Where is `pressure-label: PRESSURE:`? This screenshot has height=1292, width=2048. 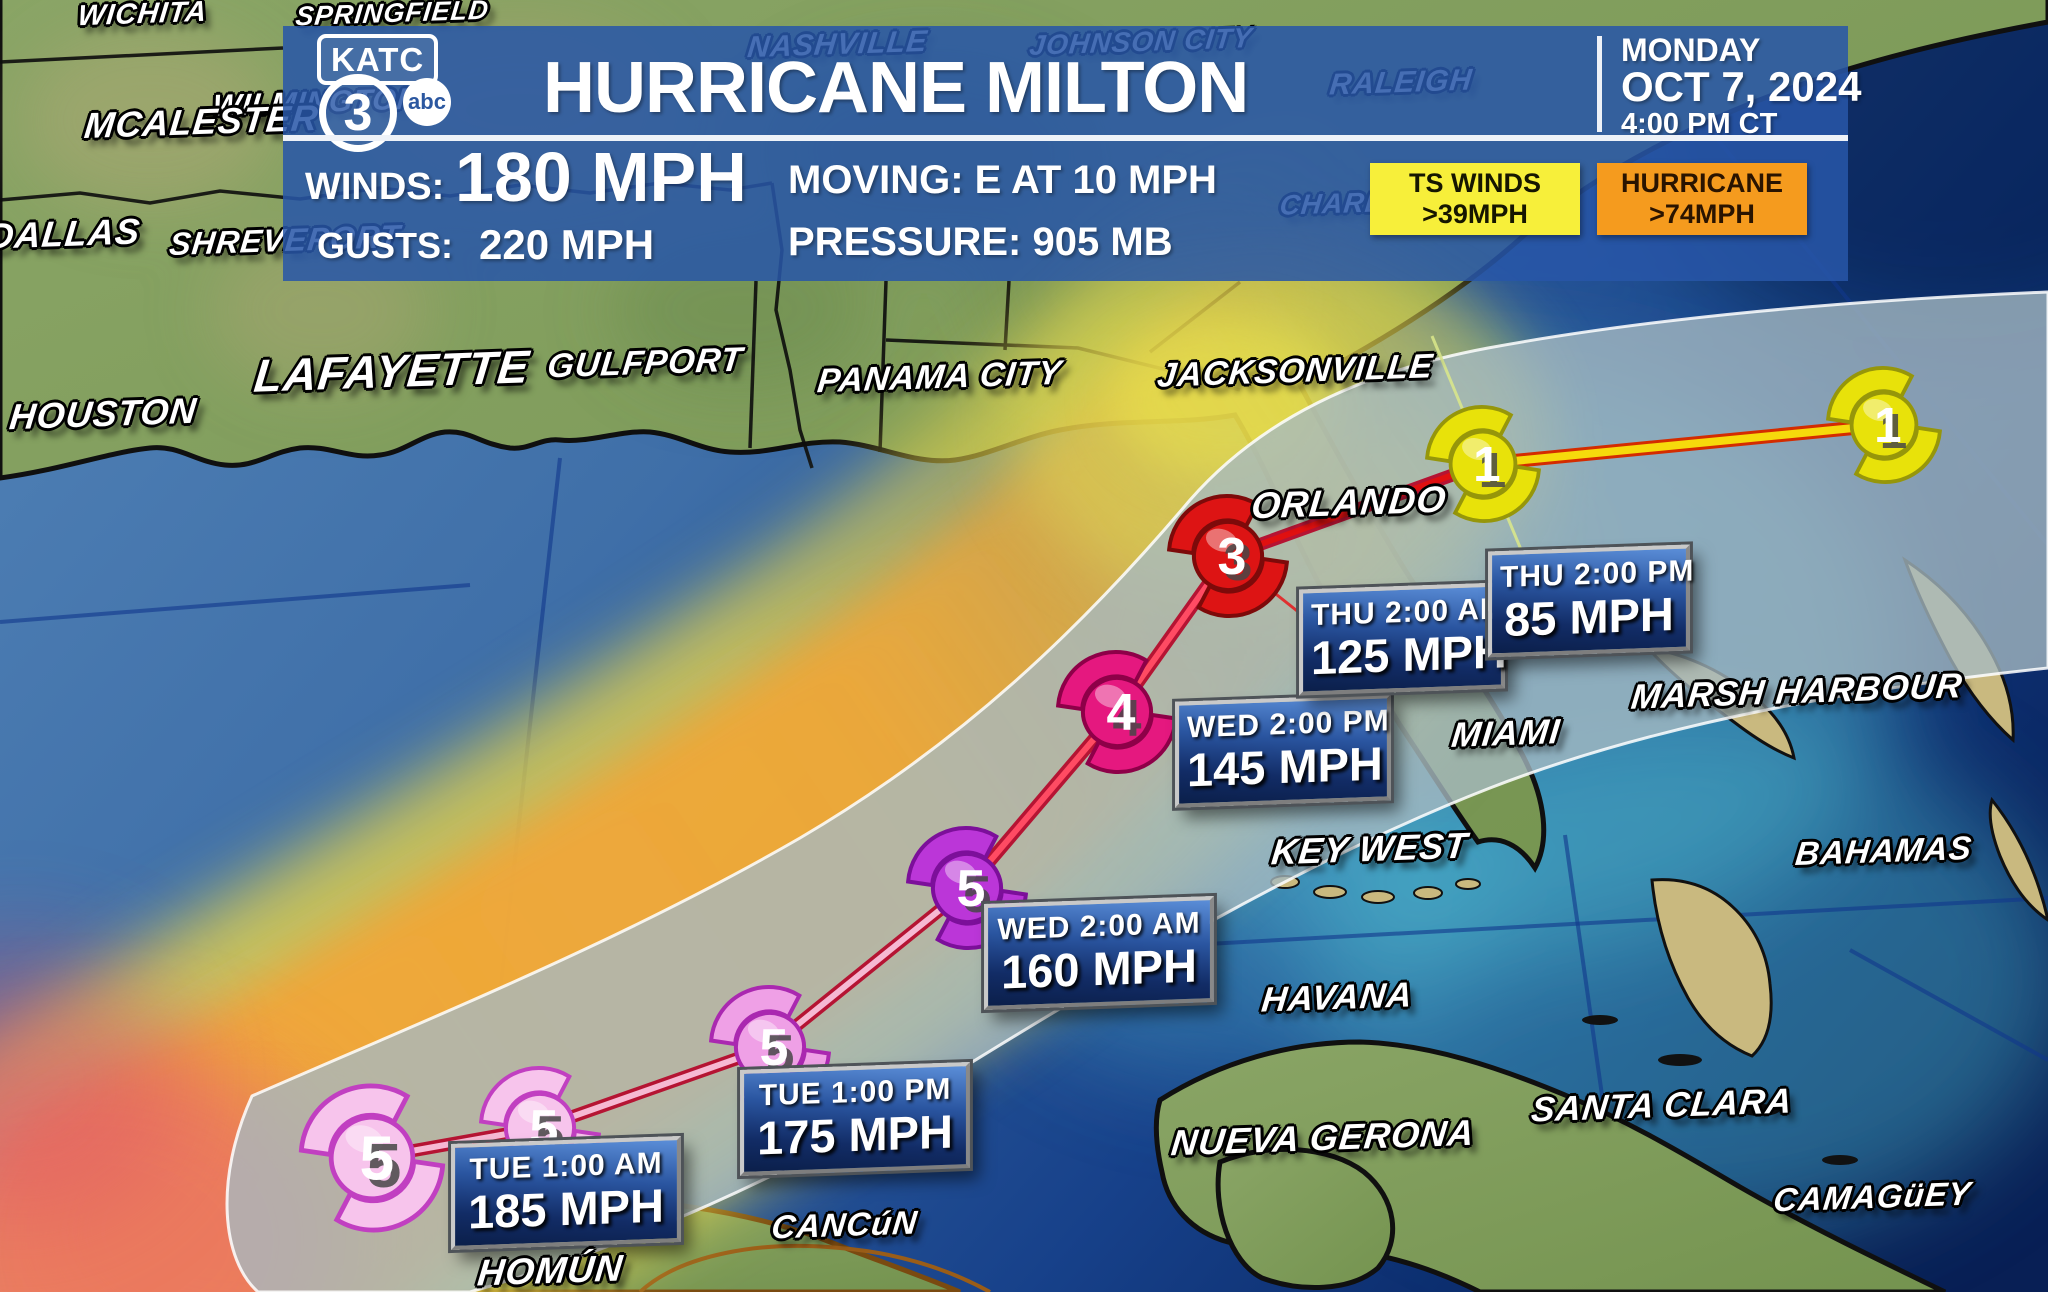
pressure-label: PRESSURE: is located at coordinates (905, 242).